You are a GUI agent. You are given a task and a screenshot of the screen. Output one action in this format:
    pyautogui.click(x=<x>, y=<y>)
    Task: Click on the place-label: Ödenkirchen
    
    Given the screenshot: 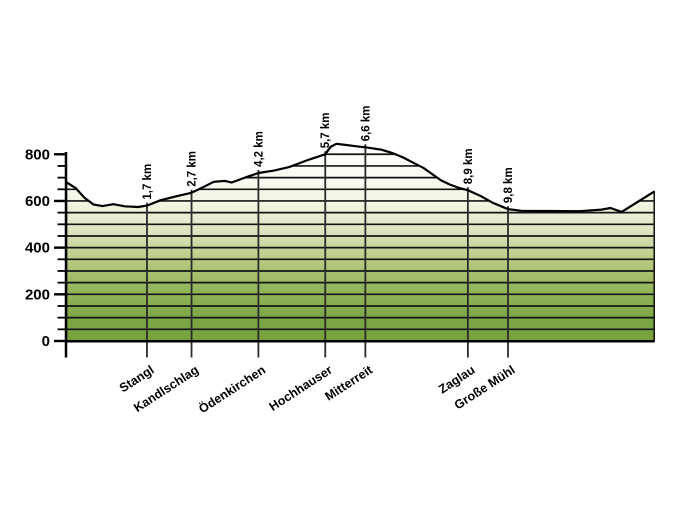 What is the action you would take?
    pyautogui.click(x=232, y=389)
    